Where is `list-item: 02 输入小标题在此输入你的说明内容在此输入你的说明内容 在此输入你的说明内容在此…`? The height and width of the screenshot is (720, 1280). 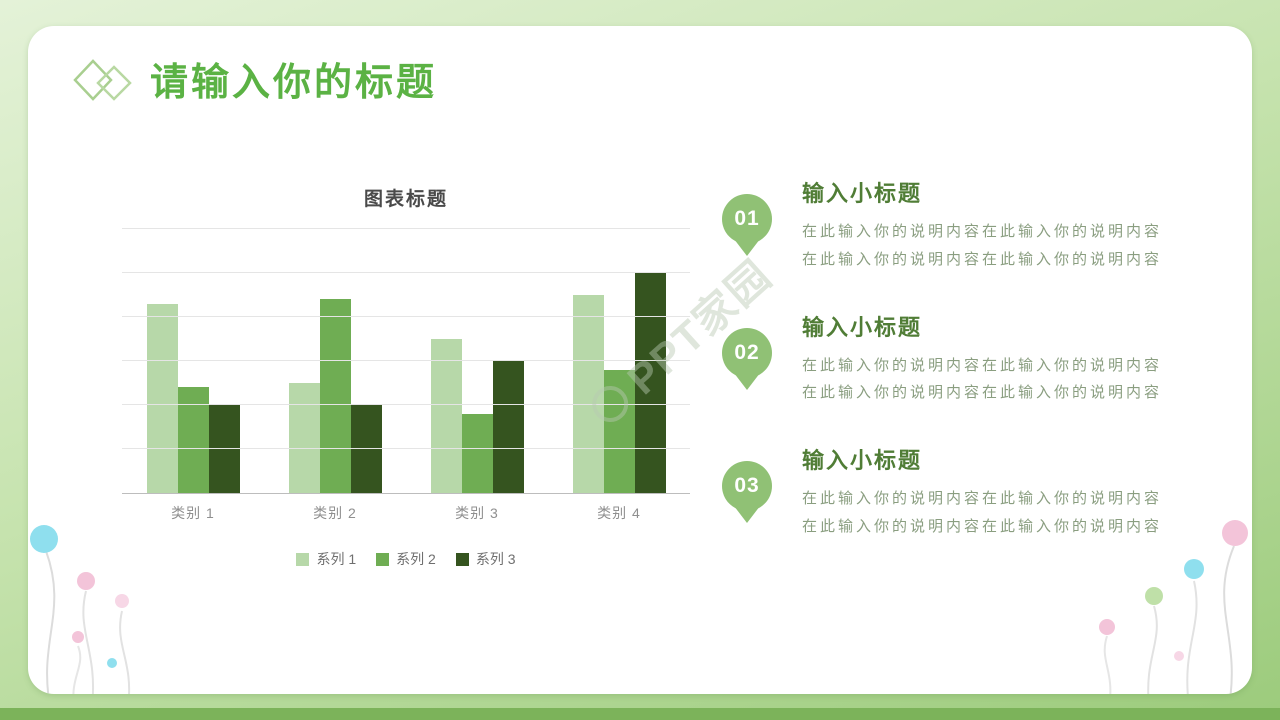 list-item: 02 输入小标题在此输入你的说明内容在此输入你的说明内容 在此输入你的说明内容在此… is located at coordinates (968, 359).